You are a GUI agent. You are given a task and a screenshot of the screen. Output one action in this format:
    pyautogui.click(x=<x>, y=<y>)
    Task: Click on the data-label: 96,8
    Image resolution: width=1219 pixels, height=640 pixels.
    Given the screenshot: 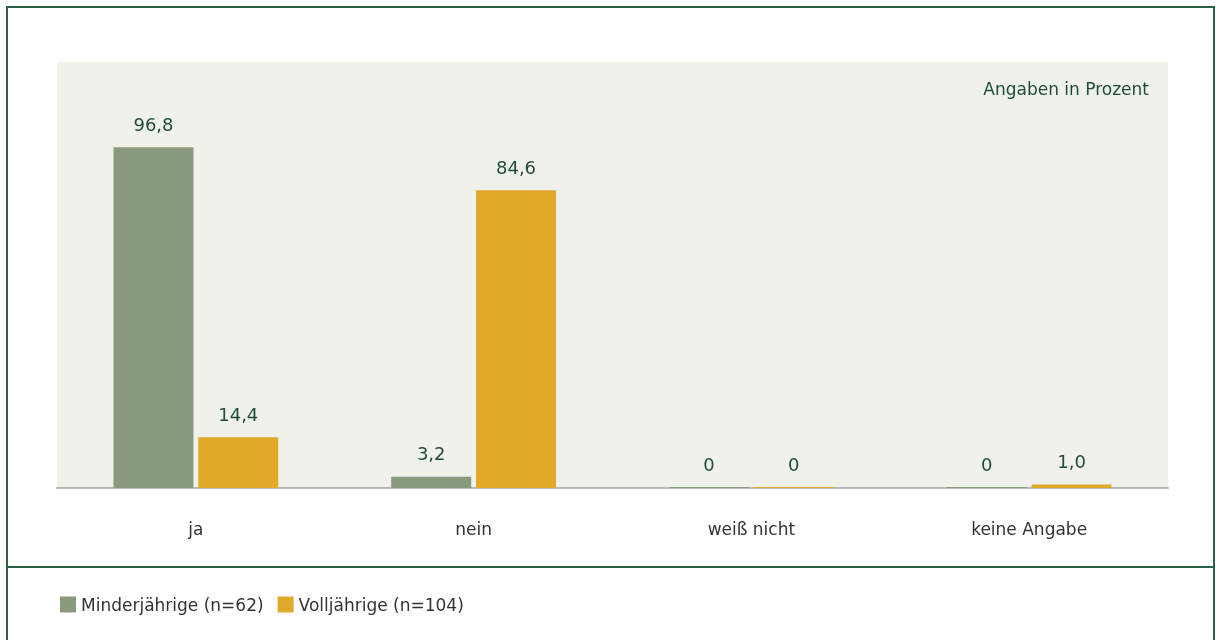 What is the action you would take?
    pyautogui.click(x=153, y=124)
    